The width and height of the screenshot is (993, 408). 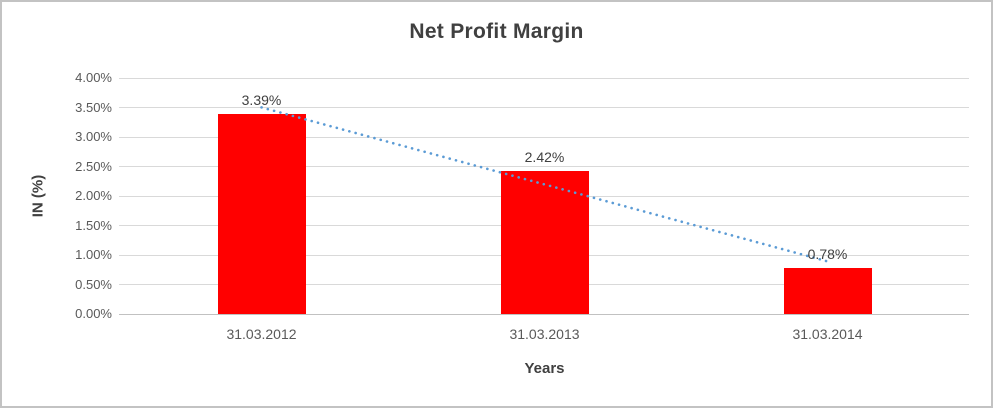 What do you see at coordinates (93, 166) in the screenshot?
I see `y-tick-label: 2.50%` at bounding box center [93, 166].